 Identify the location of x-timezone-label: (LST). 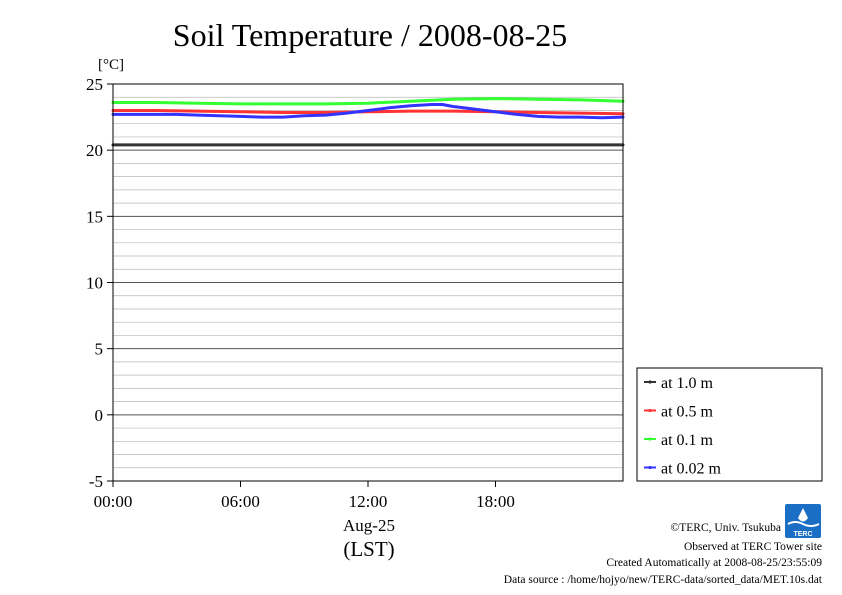
(368, 549).